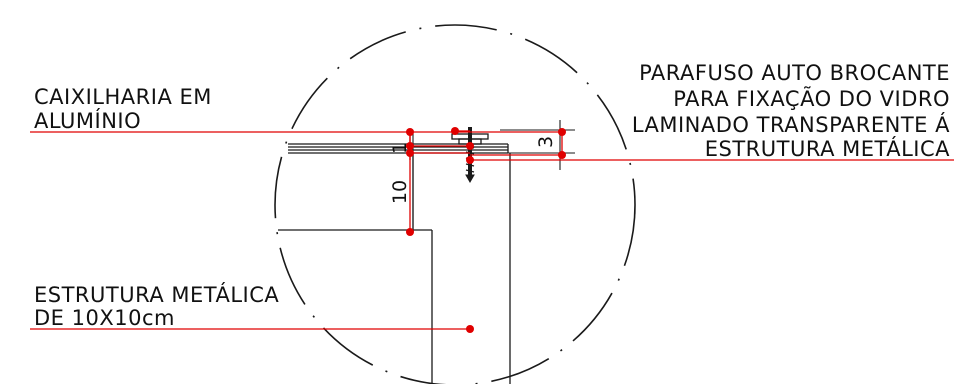 Image resolution: width=954 pixels, height=384 pixels. What do you see at coordinates (400, 192) in the screenshot?
I see `dim-profile: 10` at bounding box center [400, 192].